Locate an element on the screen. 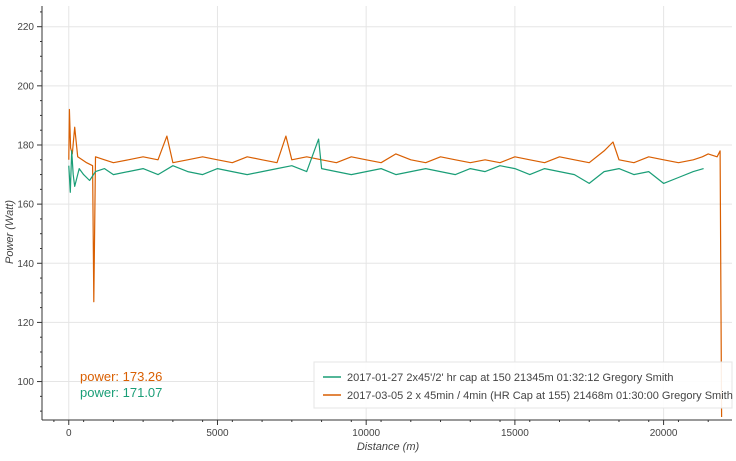 The height and width of the screenshot is (461, 736). x-tick-label: 10000 is located at coordinates (366, 433).